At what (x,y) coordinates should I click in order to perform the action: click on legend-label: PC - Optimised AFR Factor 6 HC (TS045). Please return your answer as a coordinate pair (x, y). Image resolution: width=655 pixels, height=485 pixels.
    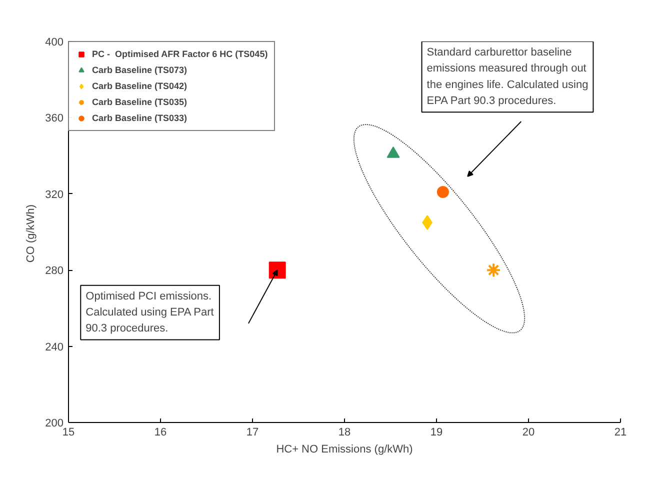
    Looking at the image, I should click on (180, 54).